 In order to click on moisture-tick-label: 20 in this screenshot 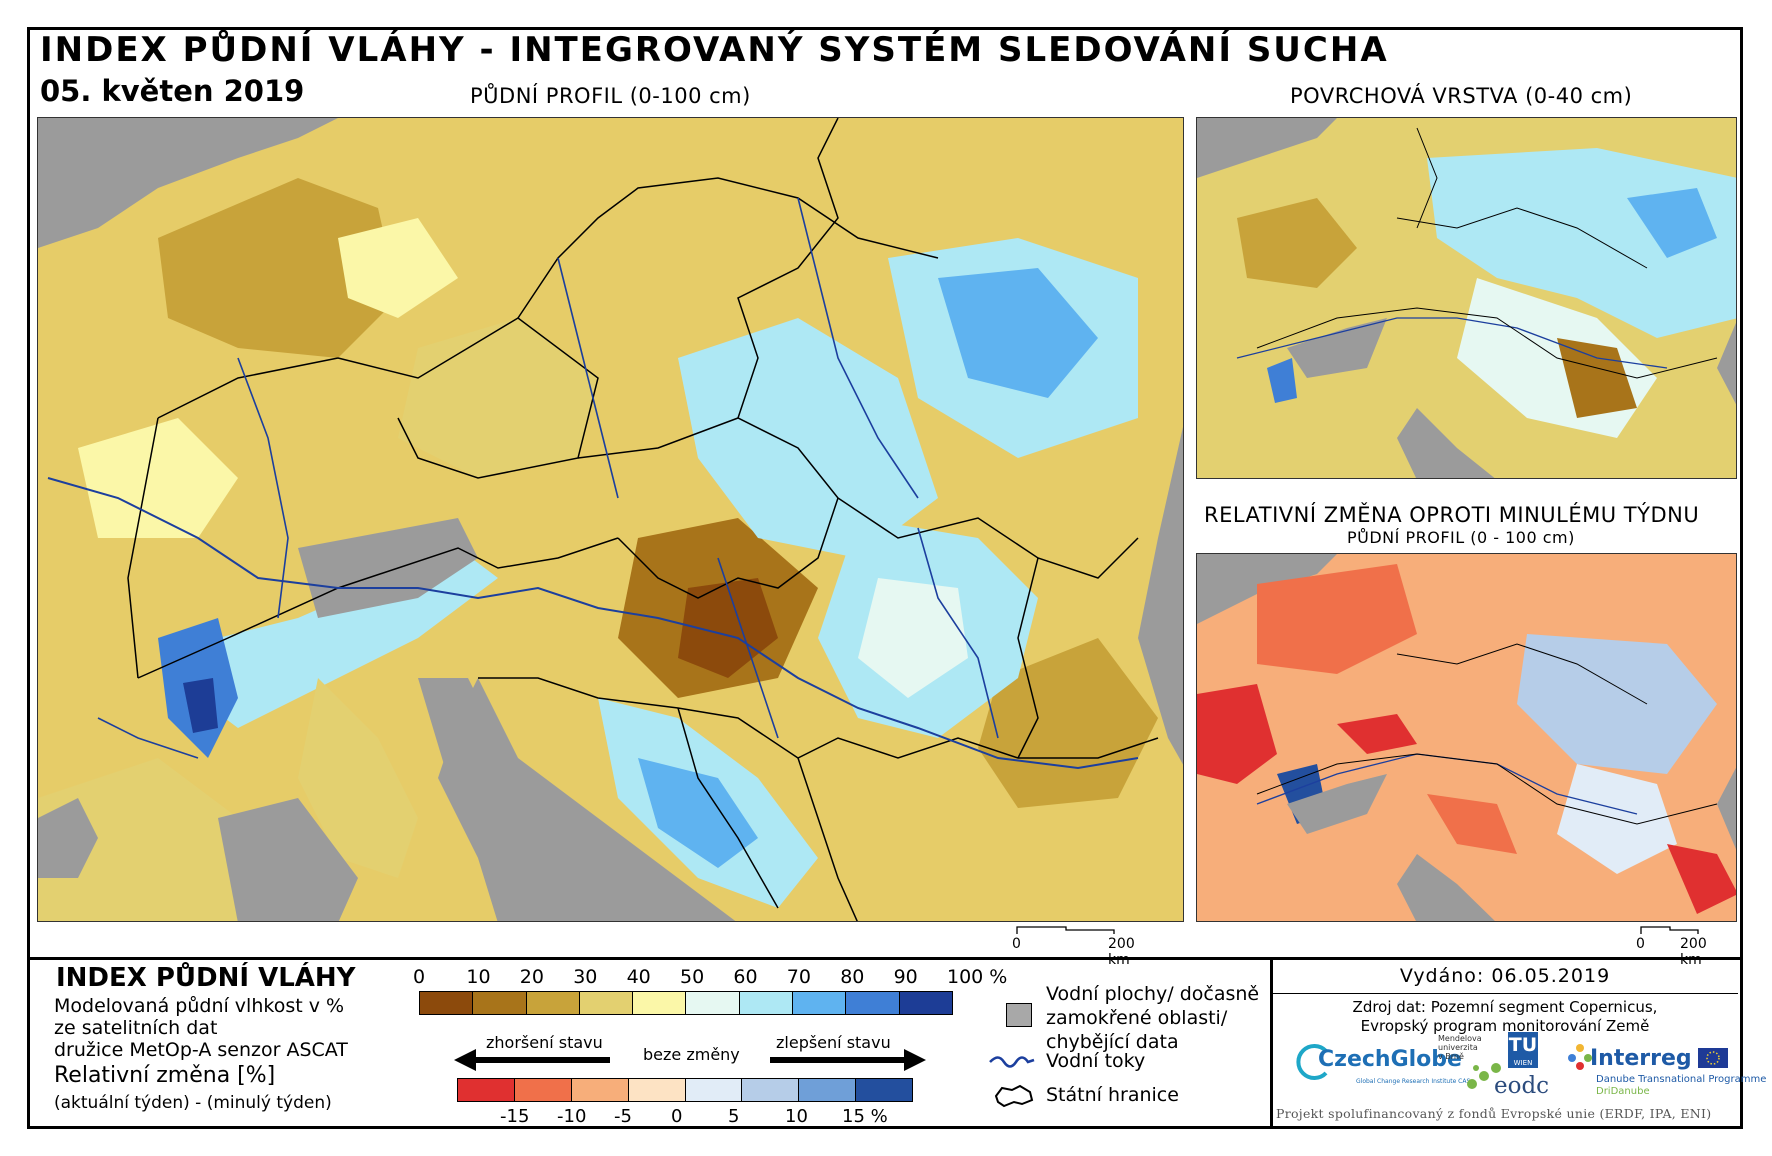, I will do `click(531, 977)`.